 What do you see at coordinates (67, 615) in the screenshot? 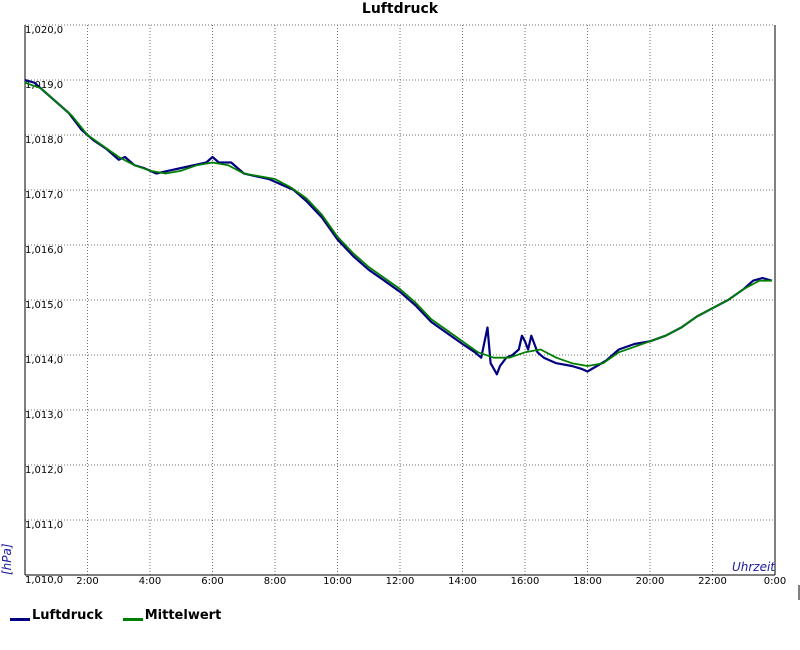
I see `legend-label-luftdruck: Luftdruck` at bounding box center [67, 615].